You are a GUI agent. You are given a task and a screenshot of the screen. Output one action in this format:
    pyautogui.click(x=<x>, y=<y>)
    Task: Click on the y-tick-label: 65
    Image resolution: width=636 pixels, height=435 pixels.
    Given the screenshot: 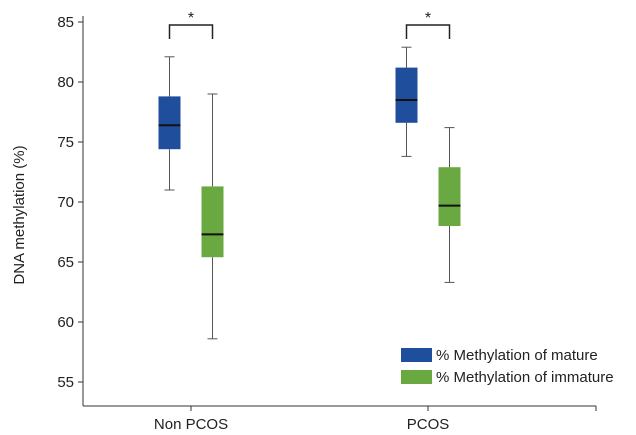 What is the action you would take?
    pyautogui.click(x=65, y=262)
    